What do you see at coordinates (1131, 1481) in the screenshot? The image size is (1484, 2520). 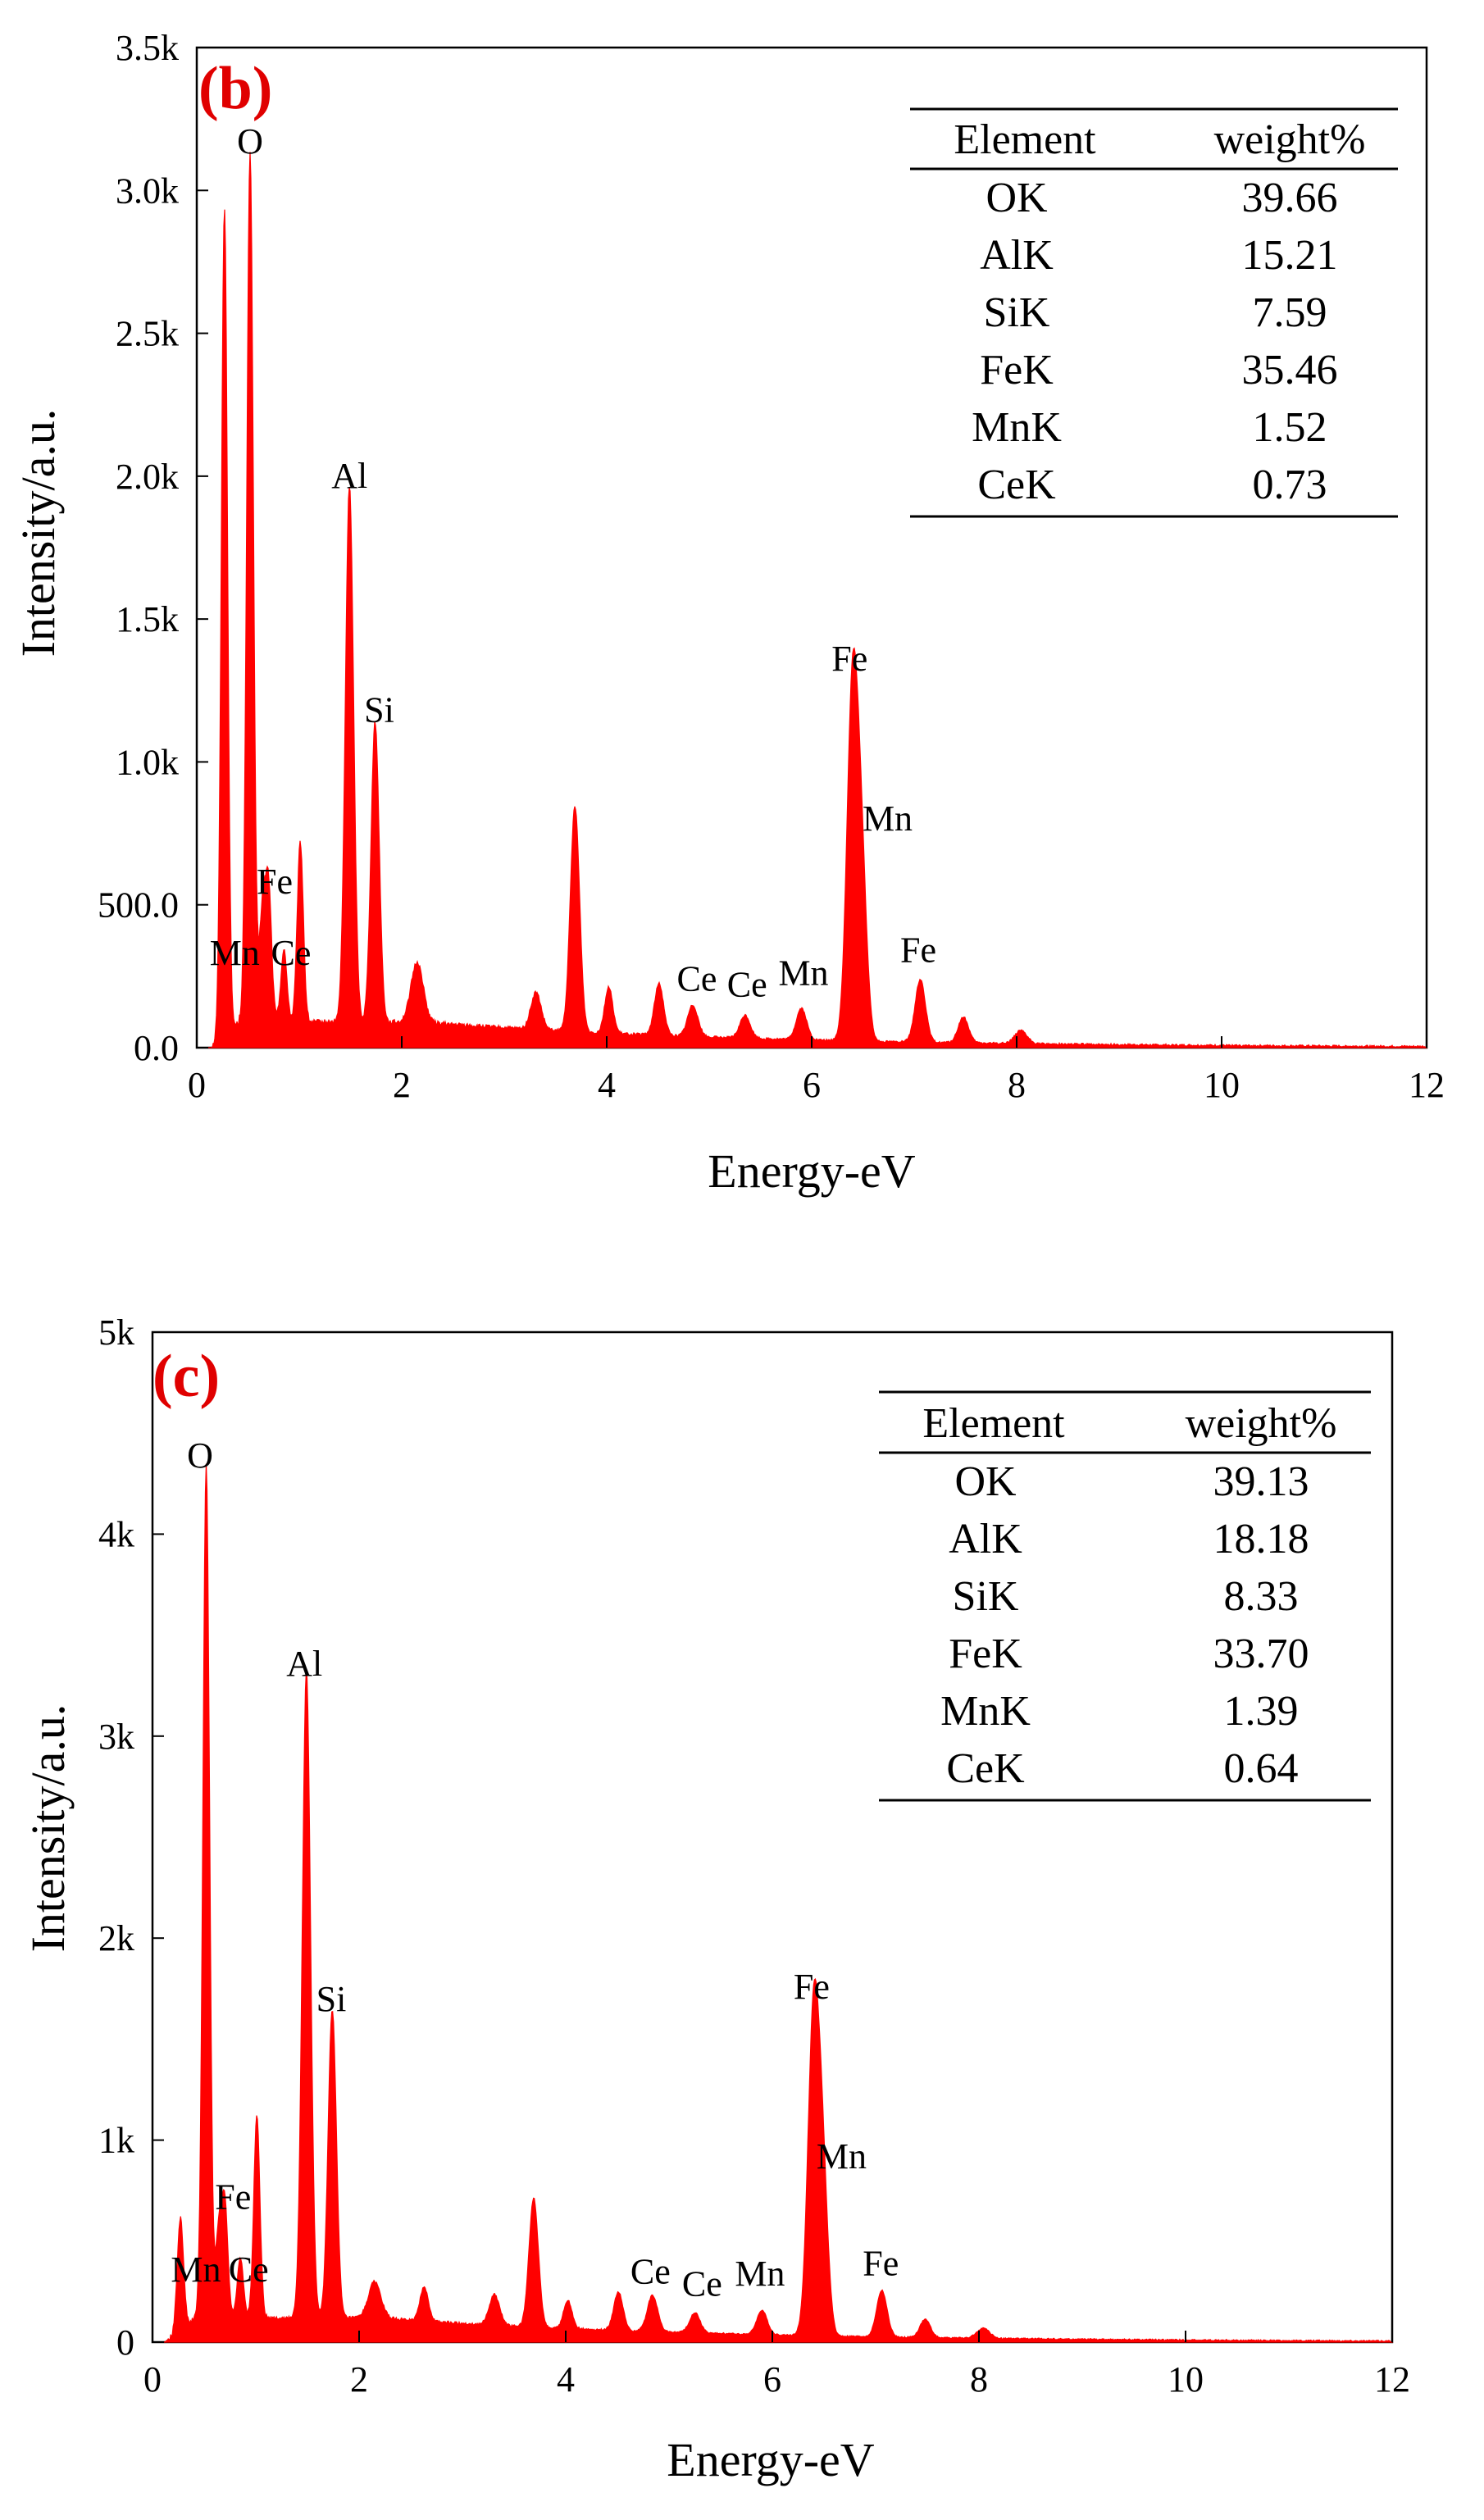 I see `table-row: OK 39.13` at bounding box center [1131, 1481].